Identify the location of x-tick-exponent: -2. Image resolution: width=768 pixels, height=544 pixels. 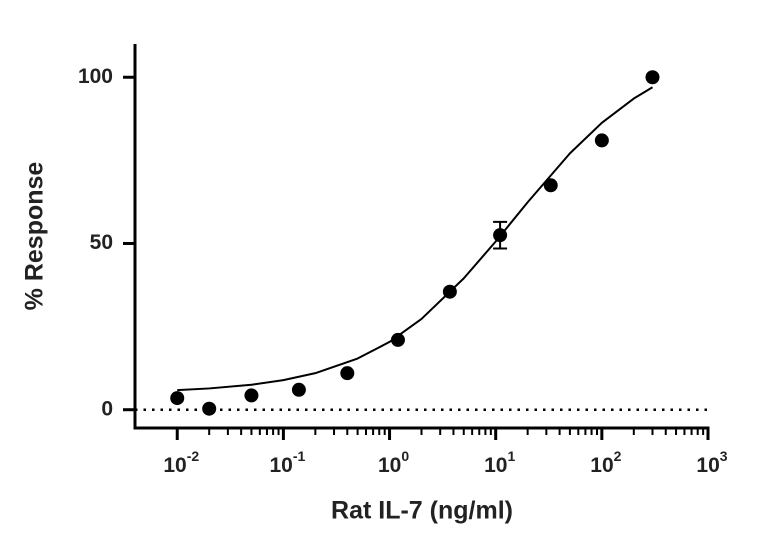
(193, 456).